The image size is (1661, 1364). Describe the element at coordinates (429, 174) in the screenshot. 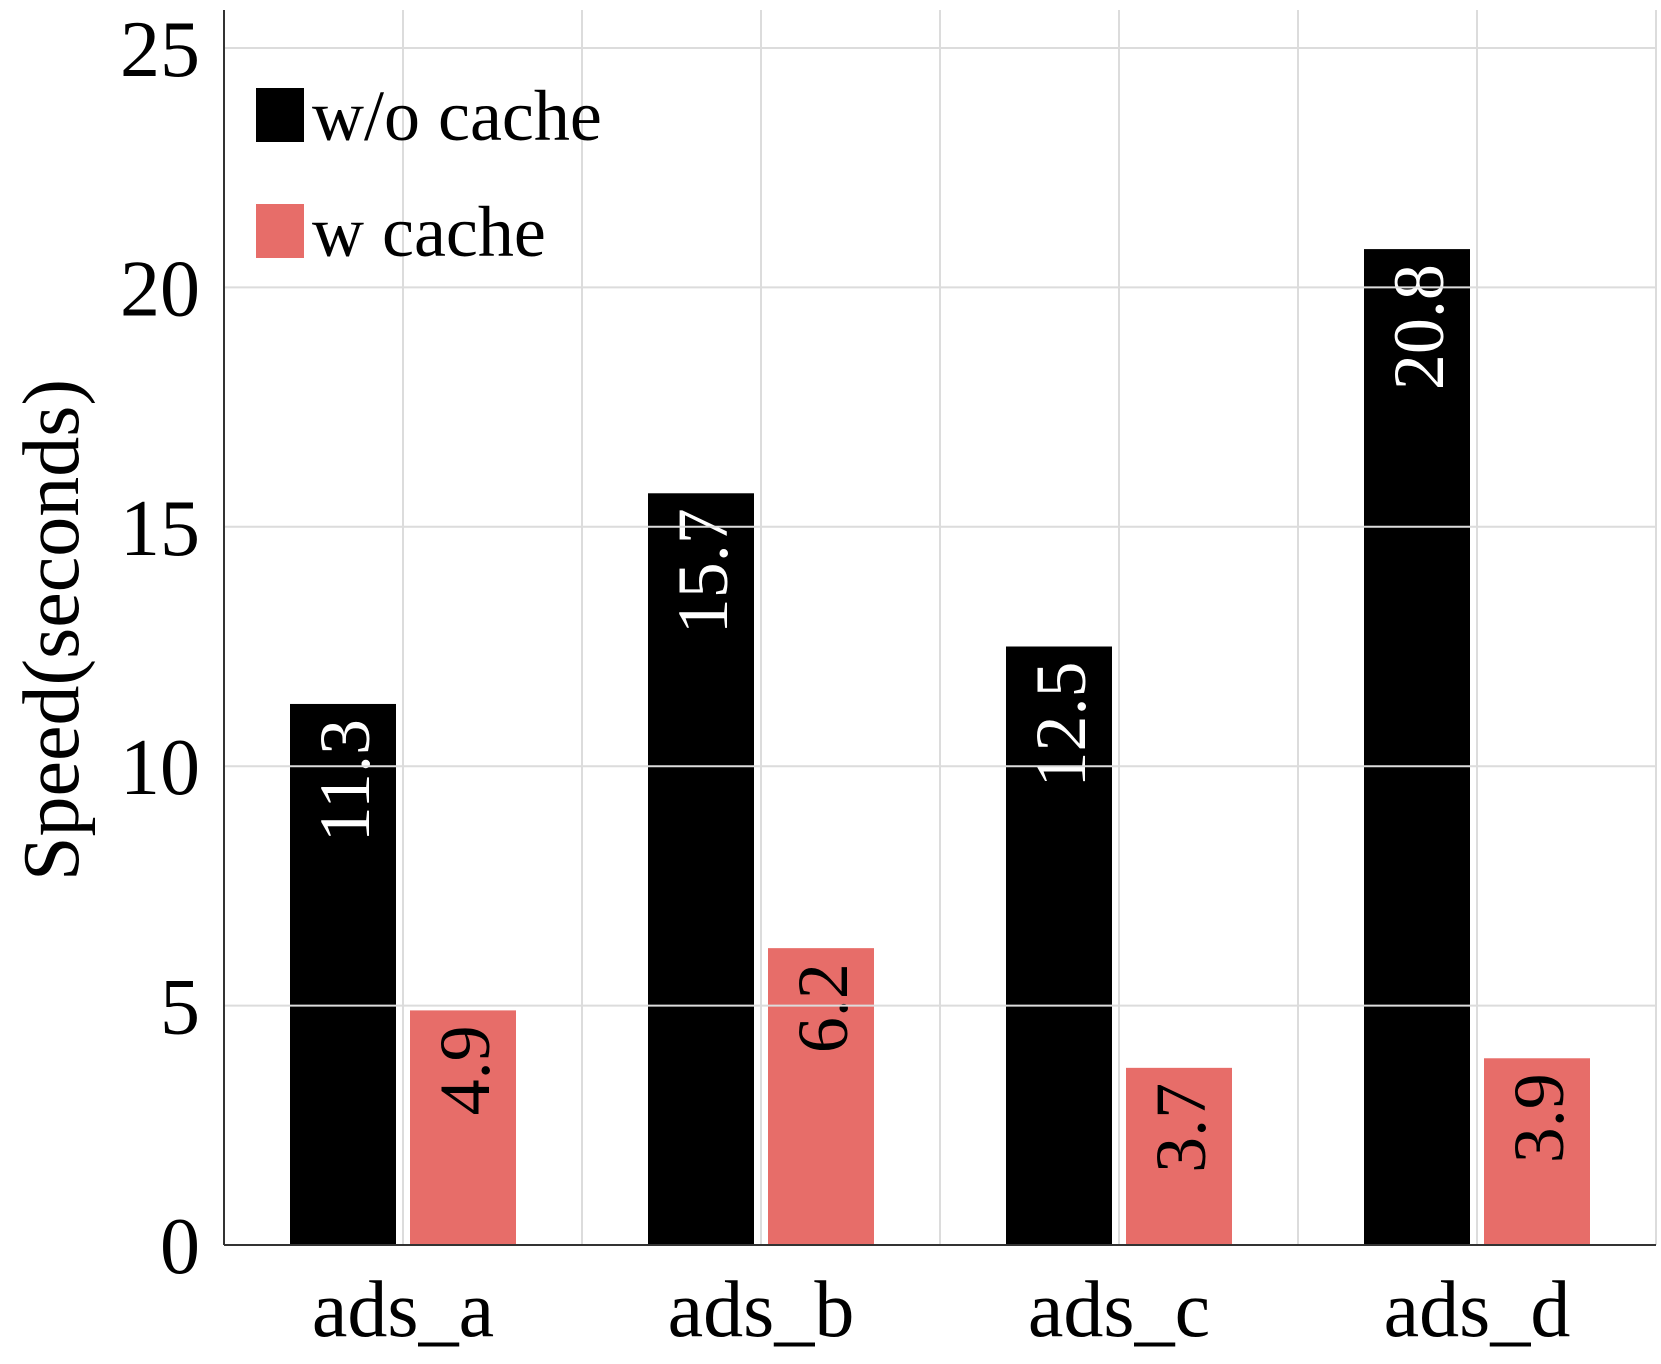

I see `legend: w/o cache w cache` at that location.